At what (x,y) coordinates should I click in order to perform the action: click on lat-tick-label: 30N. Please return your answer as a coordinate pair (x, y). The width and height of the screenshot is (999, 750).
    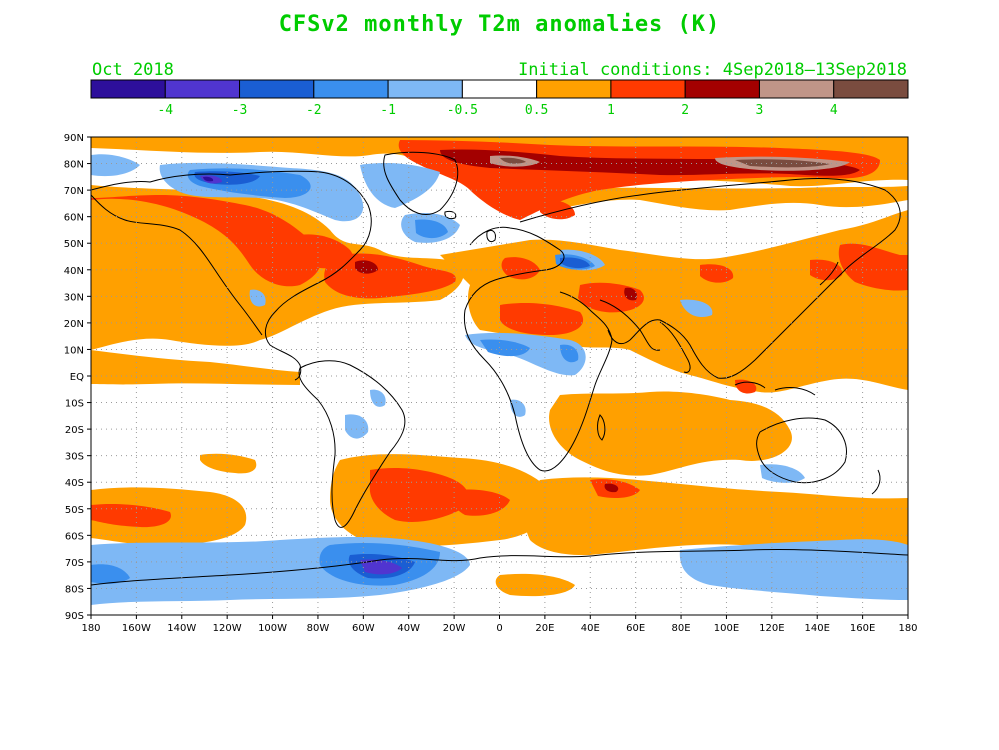
    Looking at the image, I should click on (74, 297).